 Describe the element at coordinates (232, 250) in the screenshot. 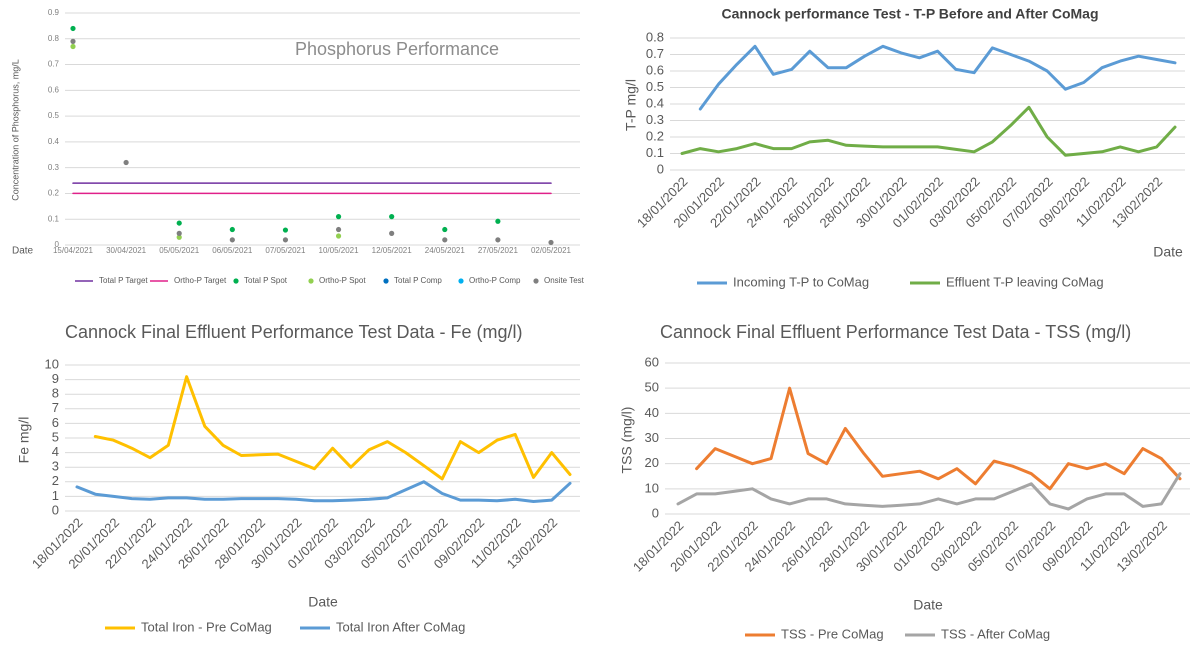

I see `x-tick-label: 06/05/2021` at that location.